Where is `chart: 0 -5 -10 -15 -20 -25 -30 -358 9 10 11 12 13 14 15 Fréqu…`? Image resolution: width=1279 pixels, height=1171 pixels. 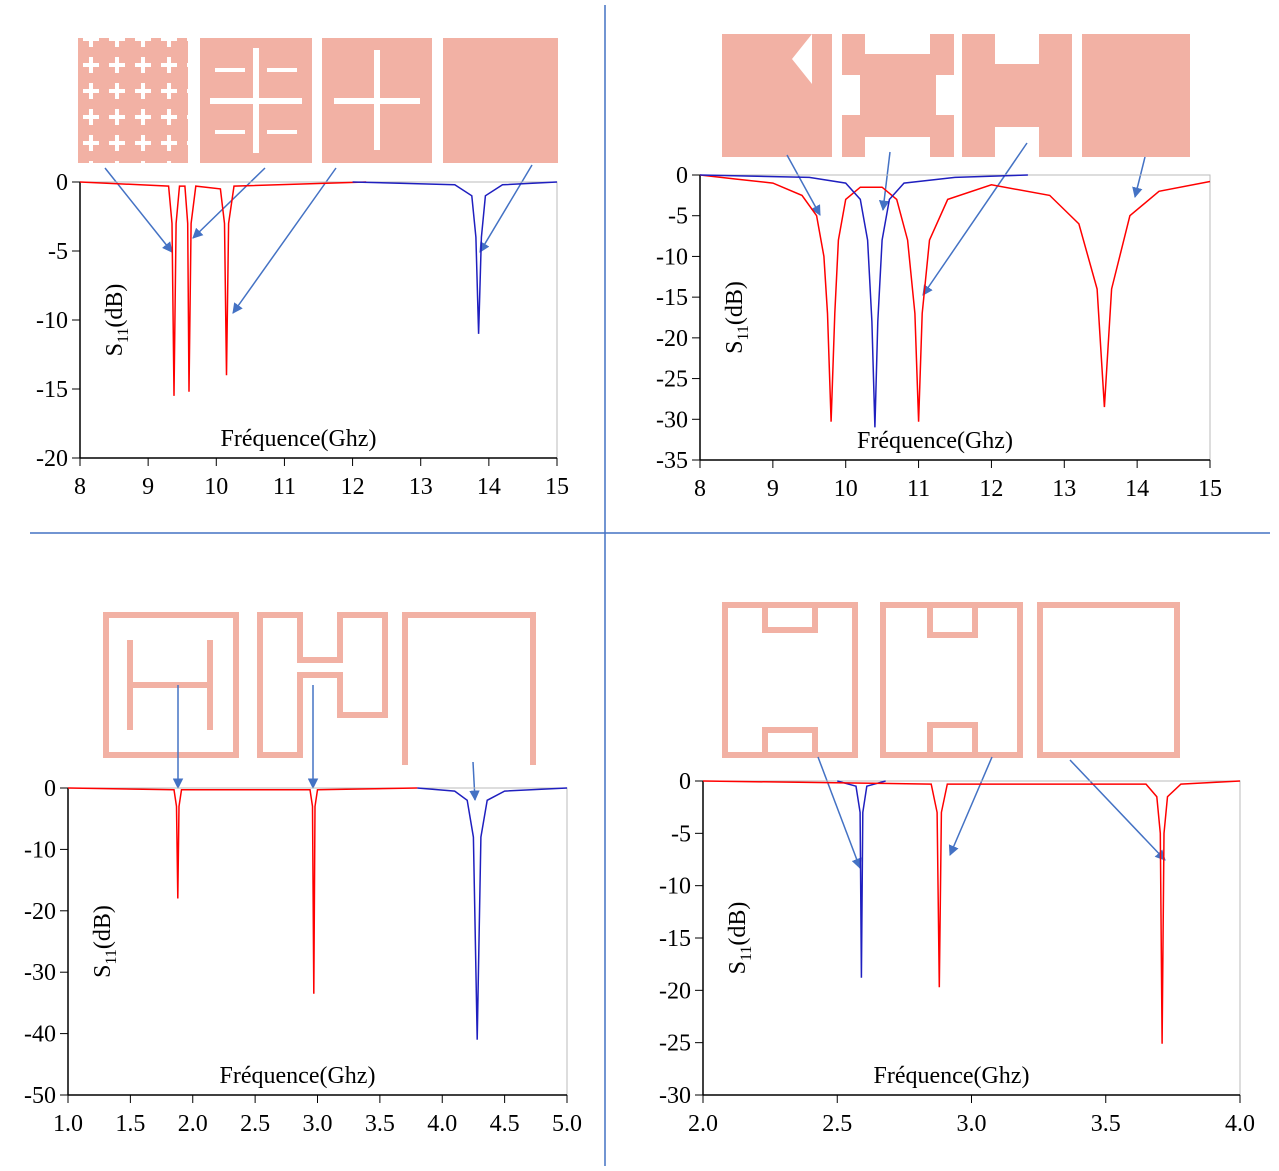 chart: 0 -5 -10 -15 -20 -25 -30 -358 9 10 11 12 13 14 15 Fréqu… is located at coordinates (939, 332).